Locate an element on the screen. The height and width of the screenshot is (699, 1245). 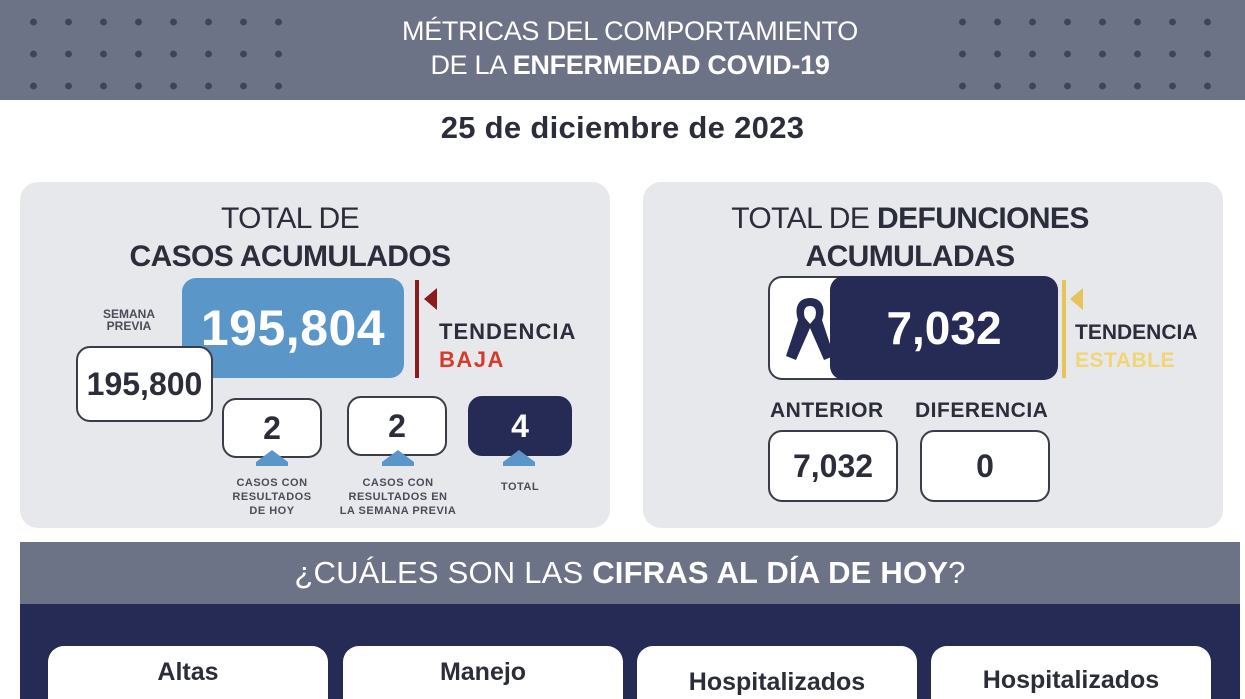
deaths-title-line2: ACUMULADAS is located at coordinates (910, 257).